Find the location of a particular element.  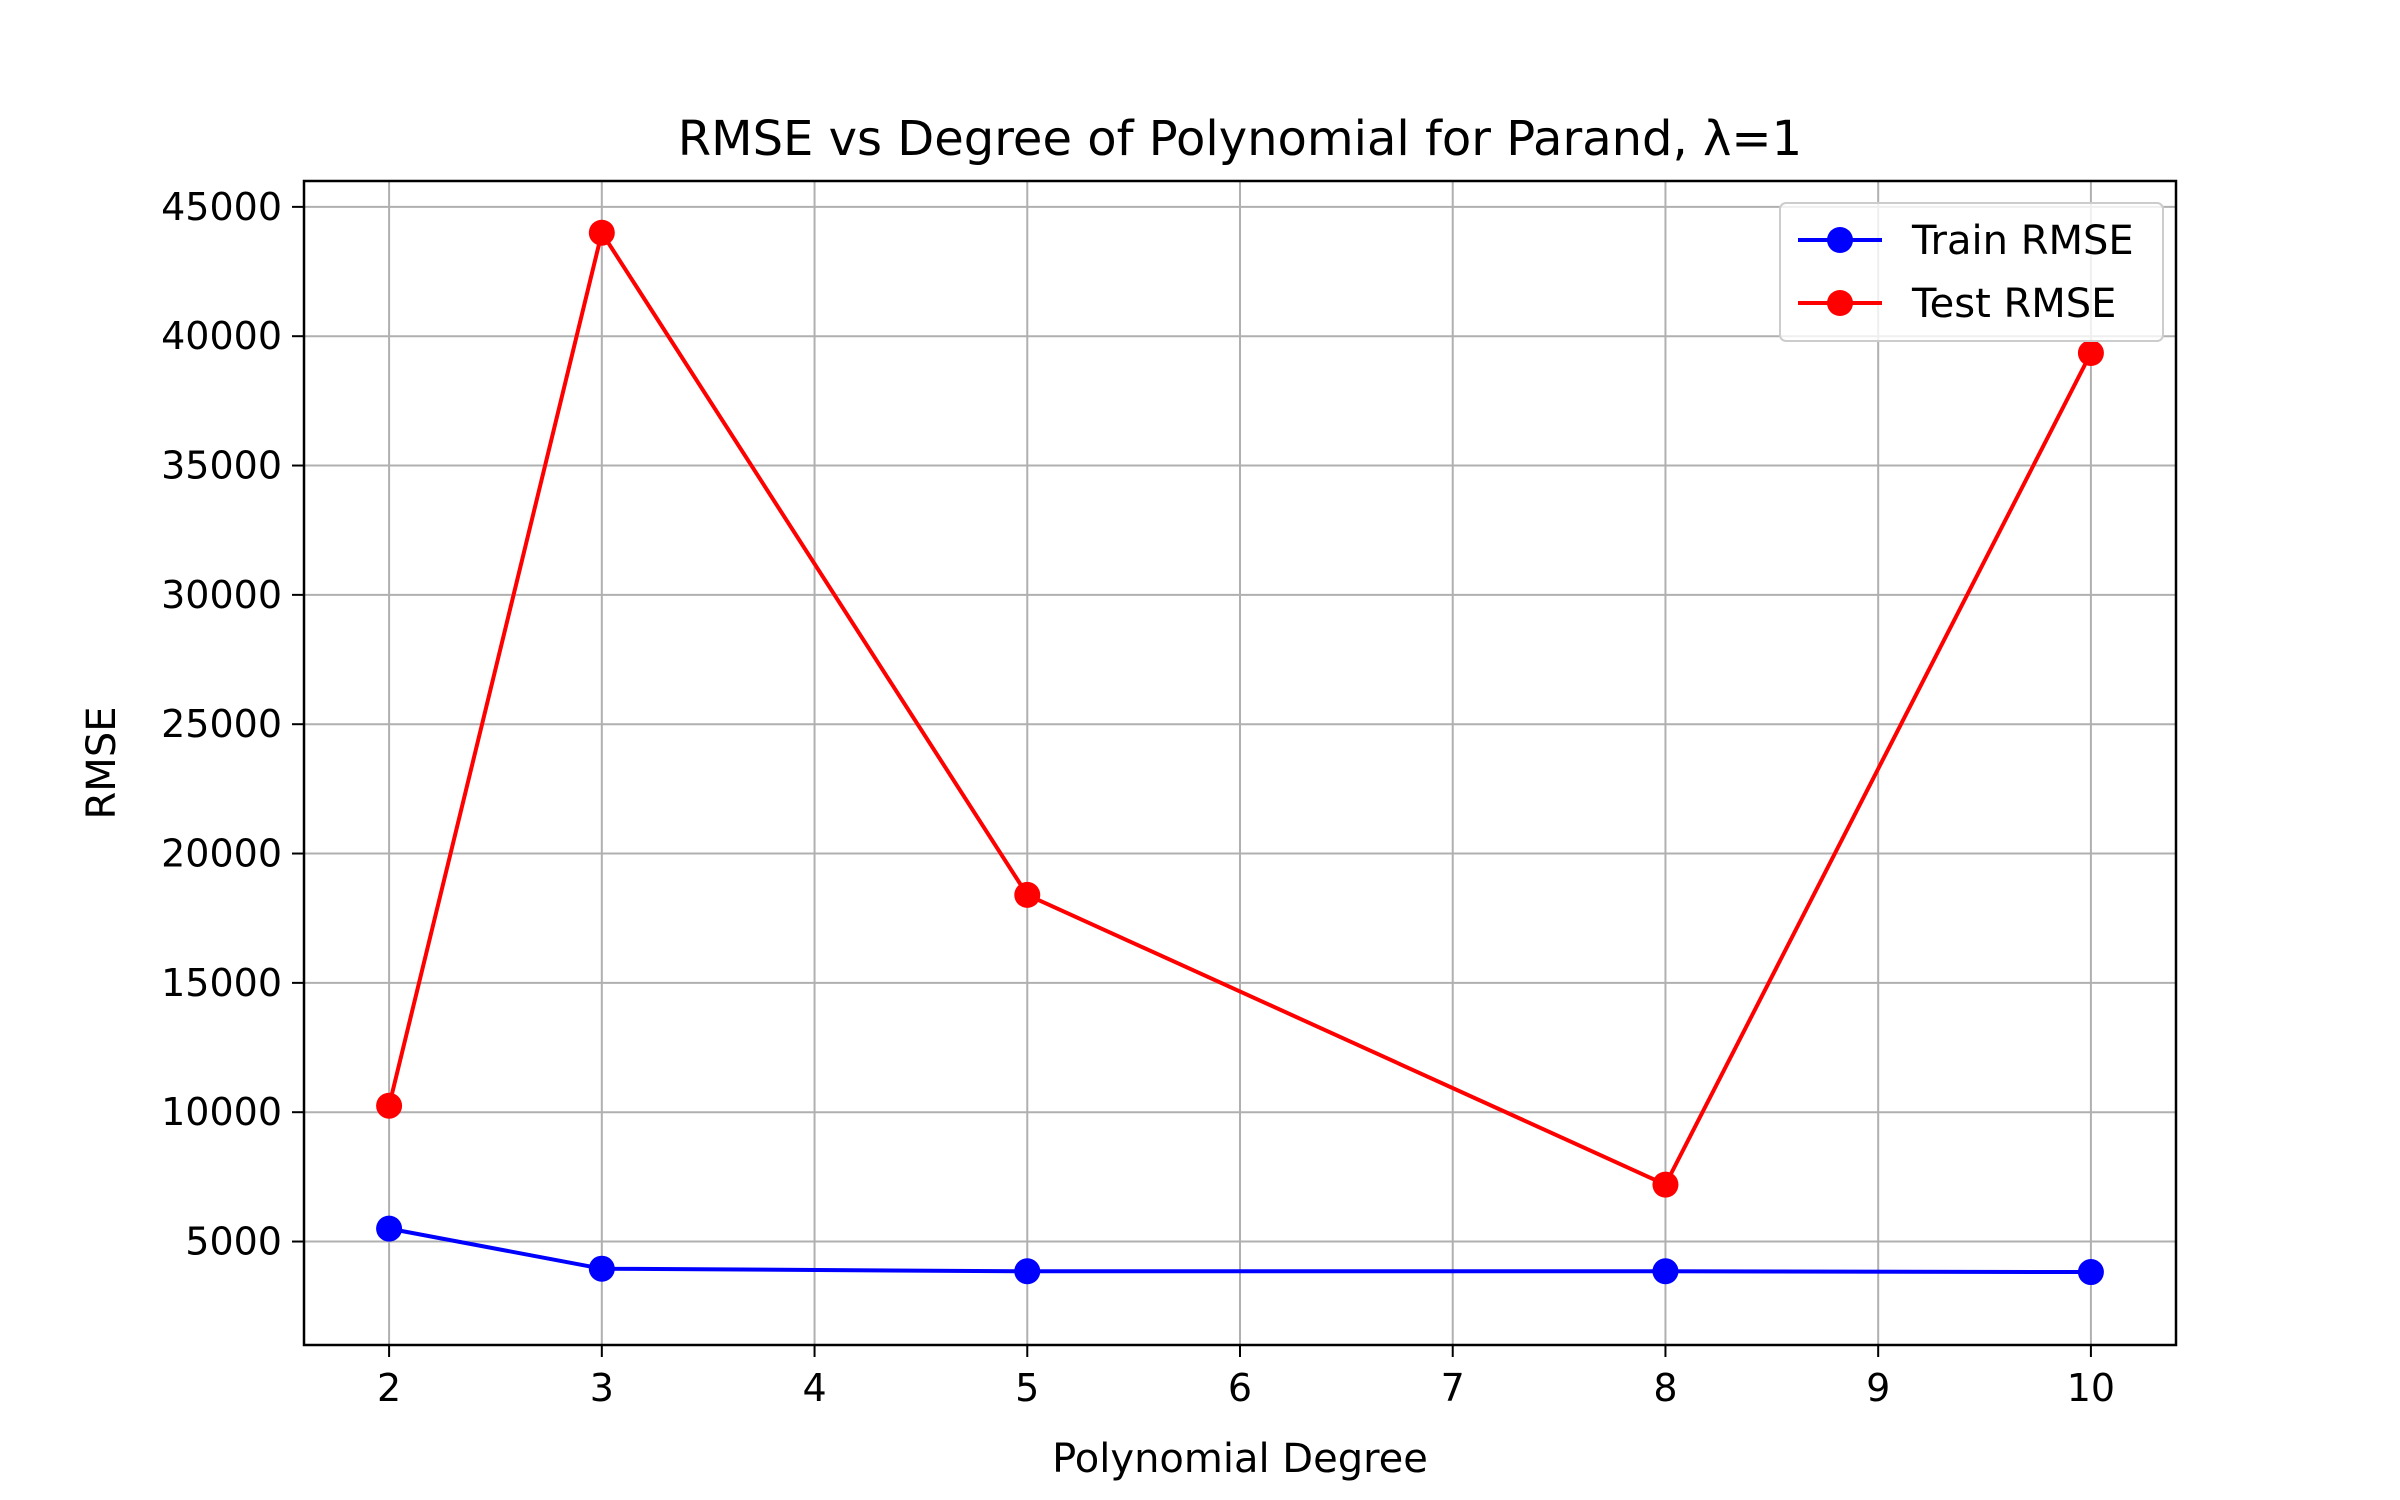

legend: Train RMSE Test RMSE is located at coordinates (1971, 272).